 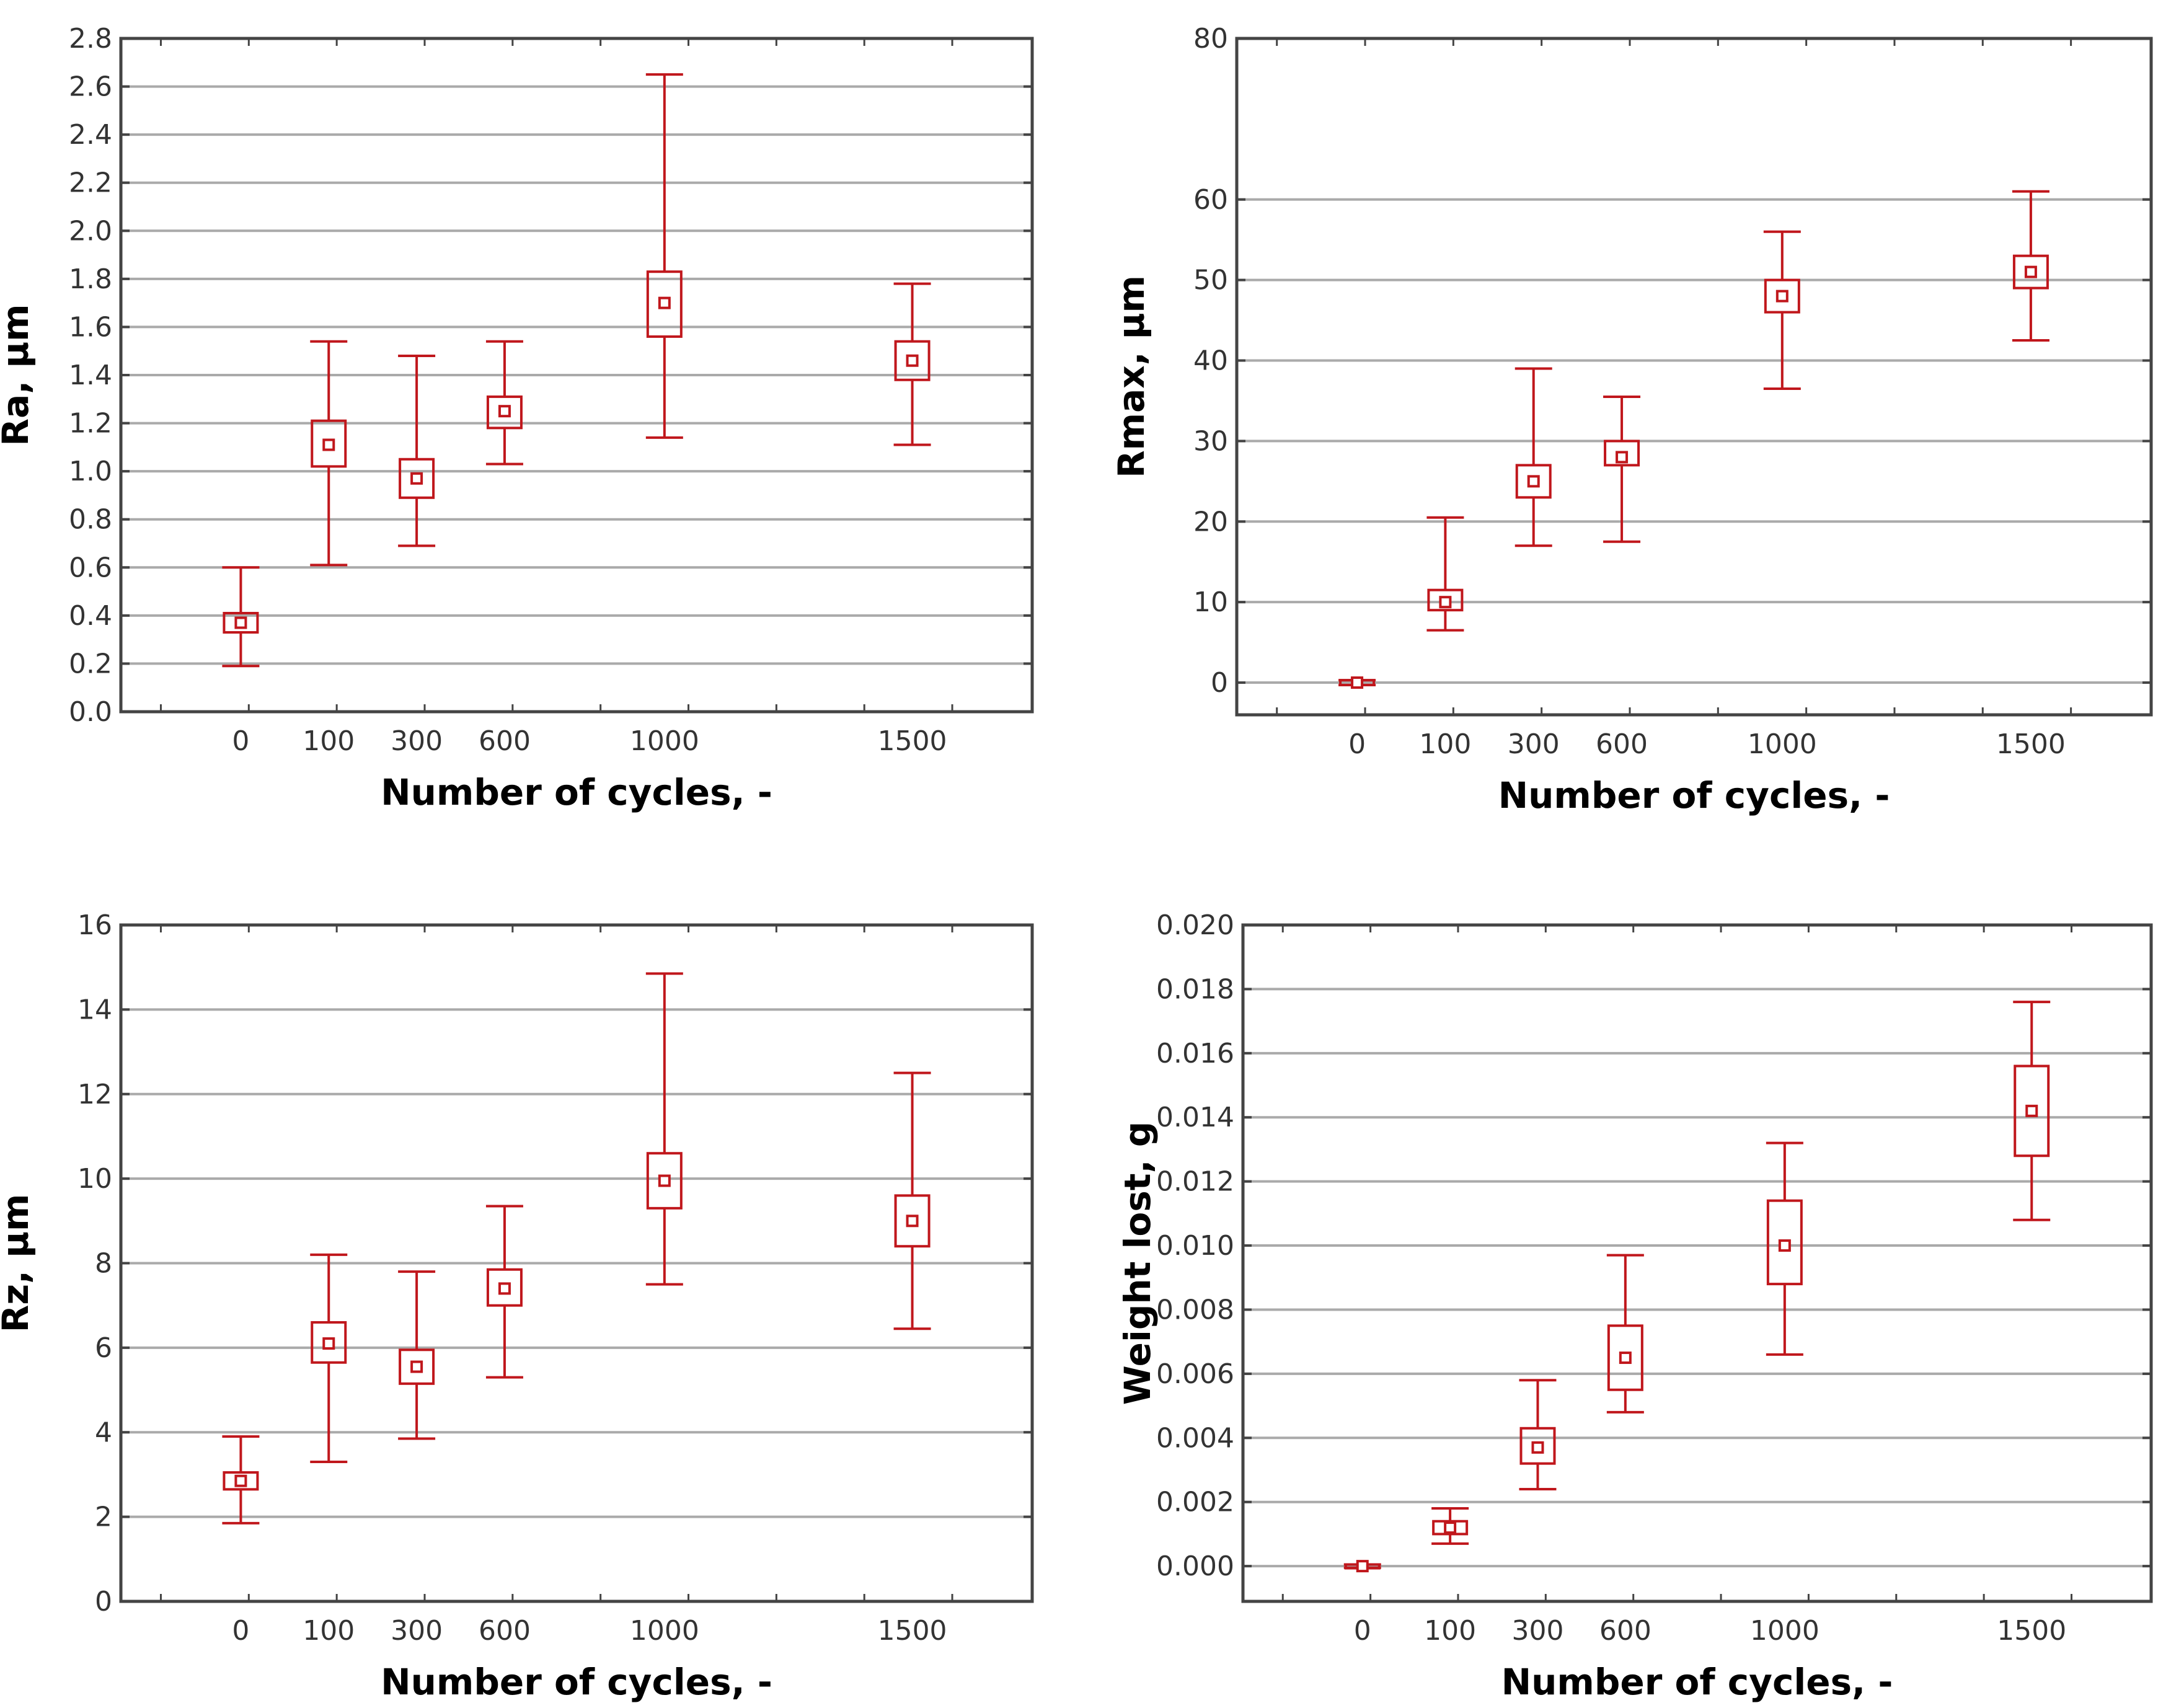 I want to click on y-tick-label: 30, so click(x=1210, y=441).